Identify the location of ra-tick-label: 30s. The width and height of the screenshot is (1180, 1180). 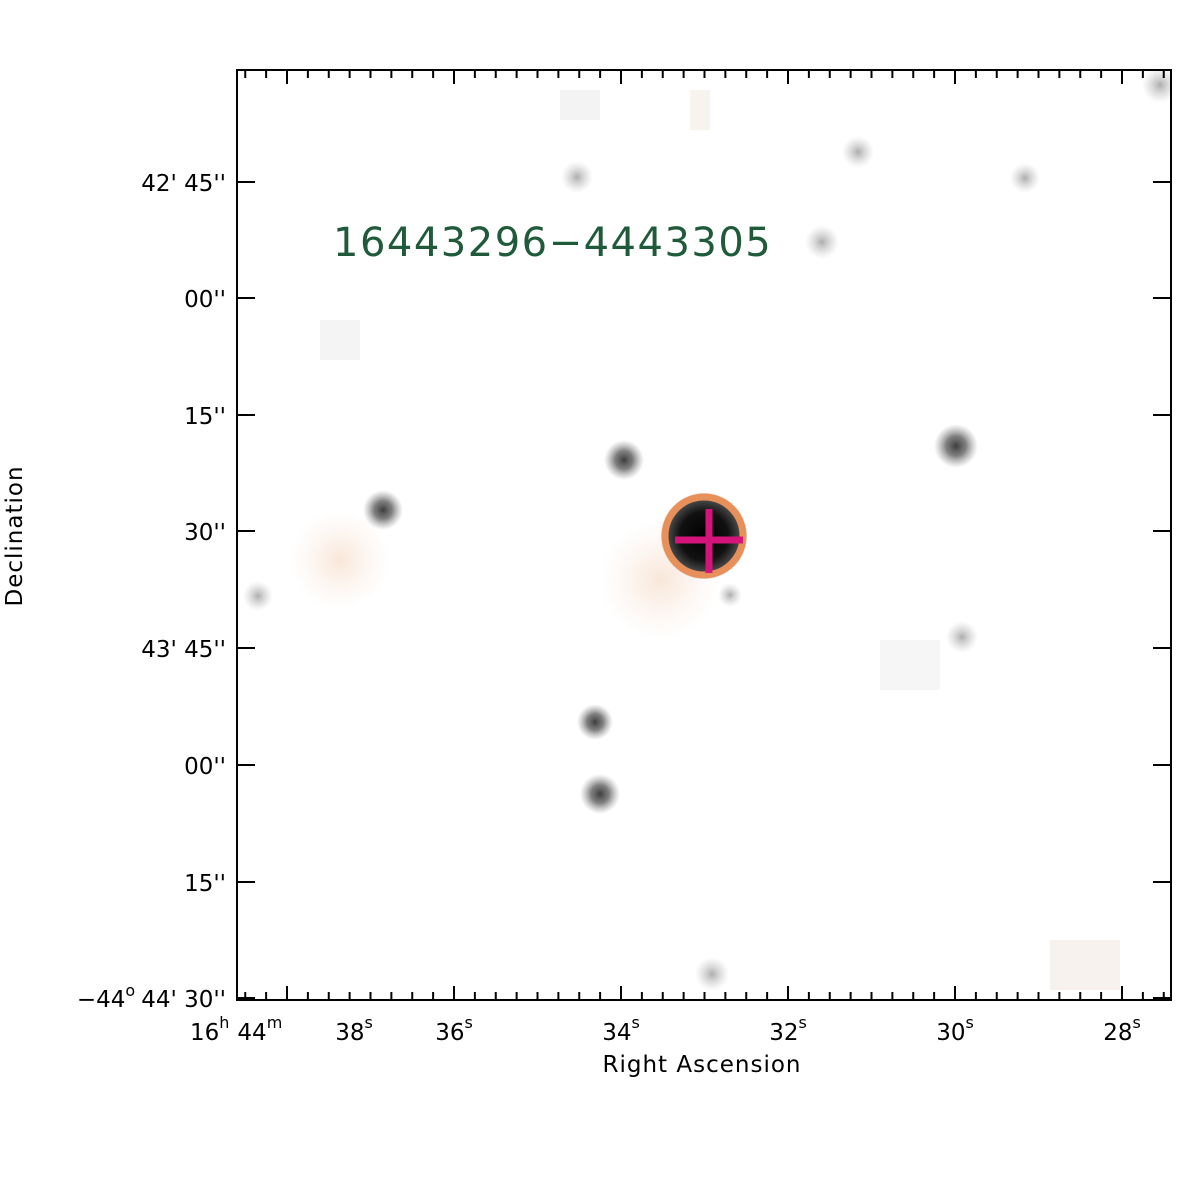
(955, 1029).